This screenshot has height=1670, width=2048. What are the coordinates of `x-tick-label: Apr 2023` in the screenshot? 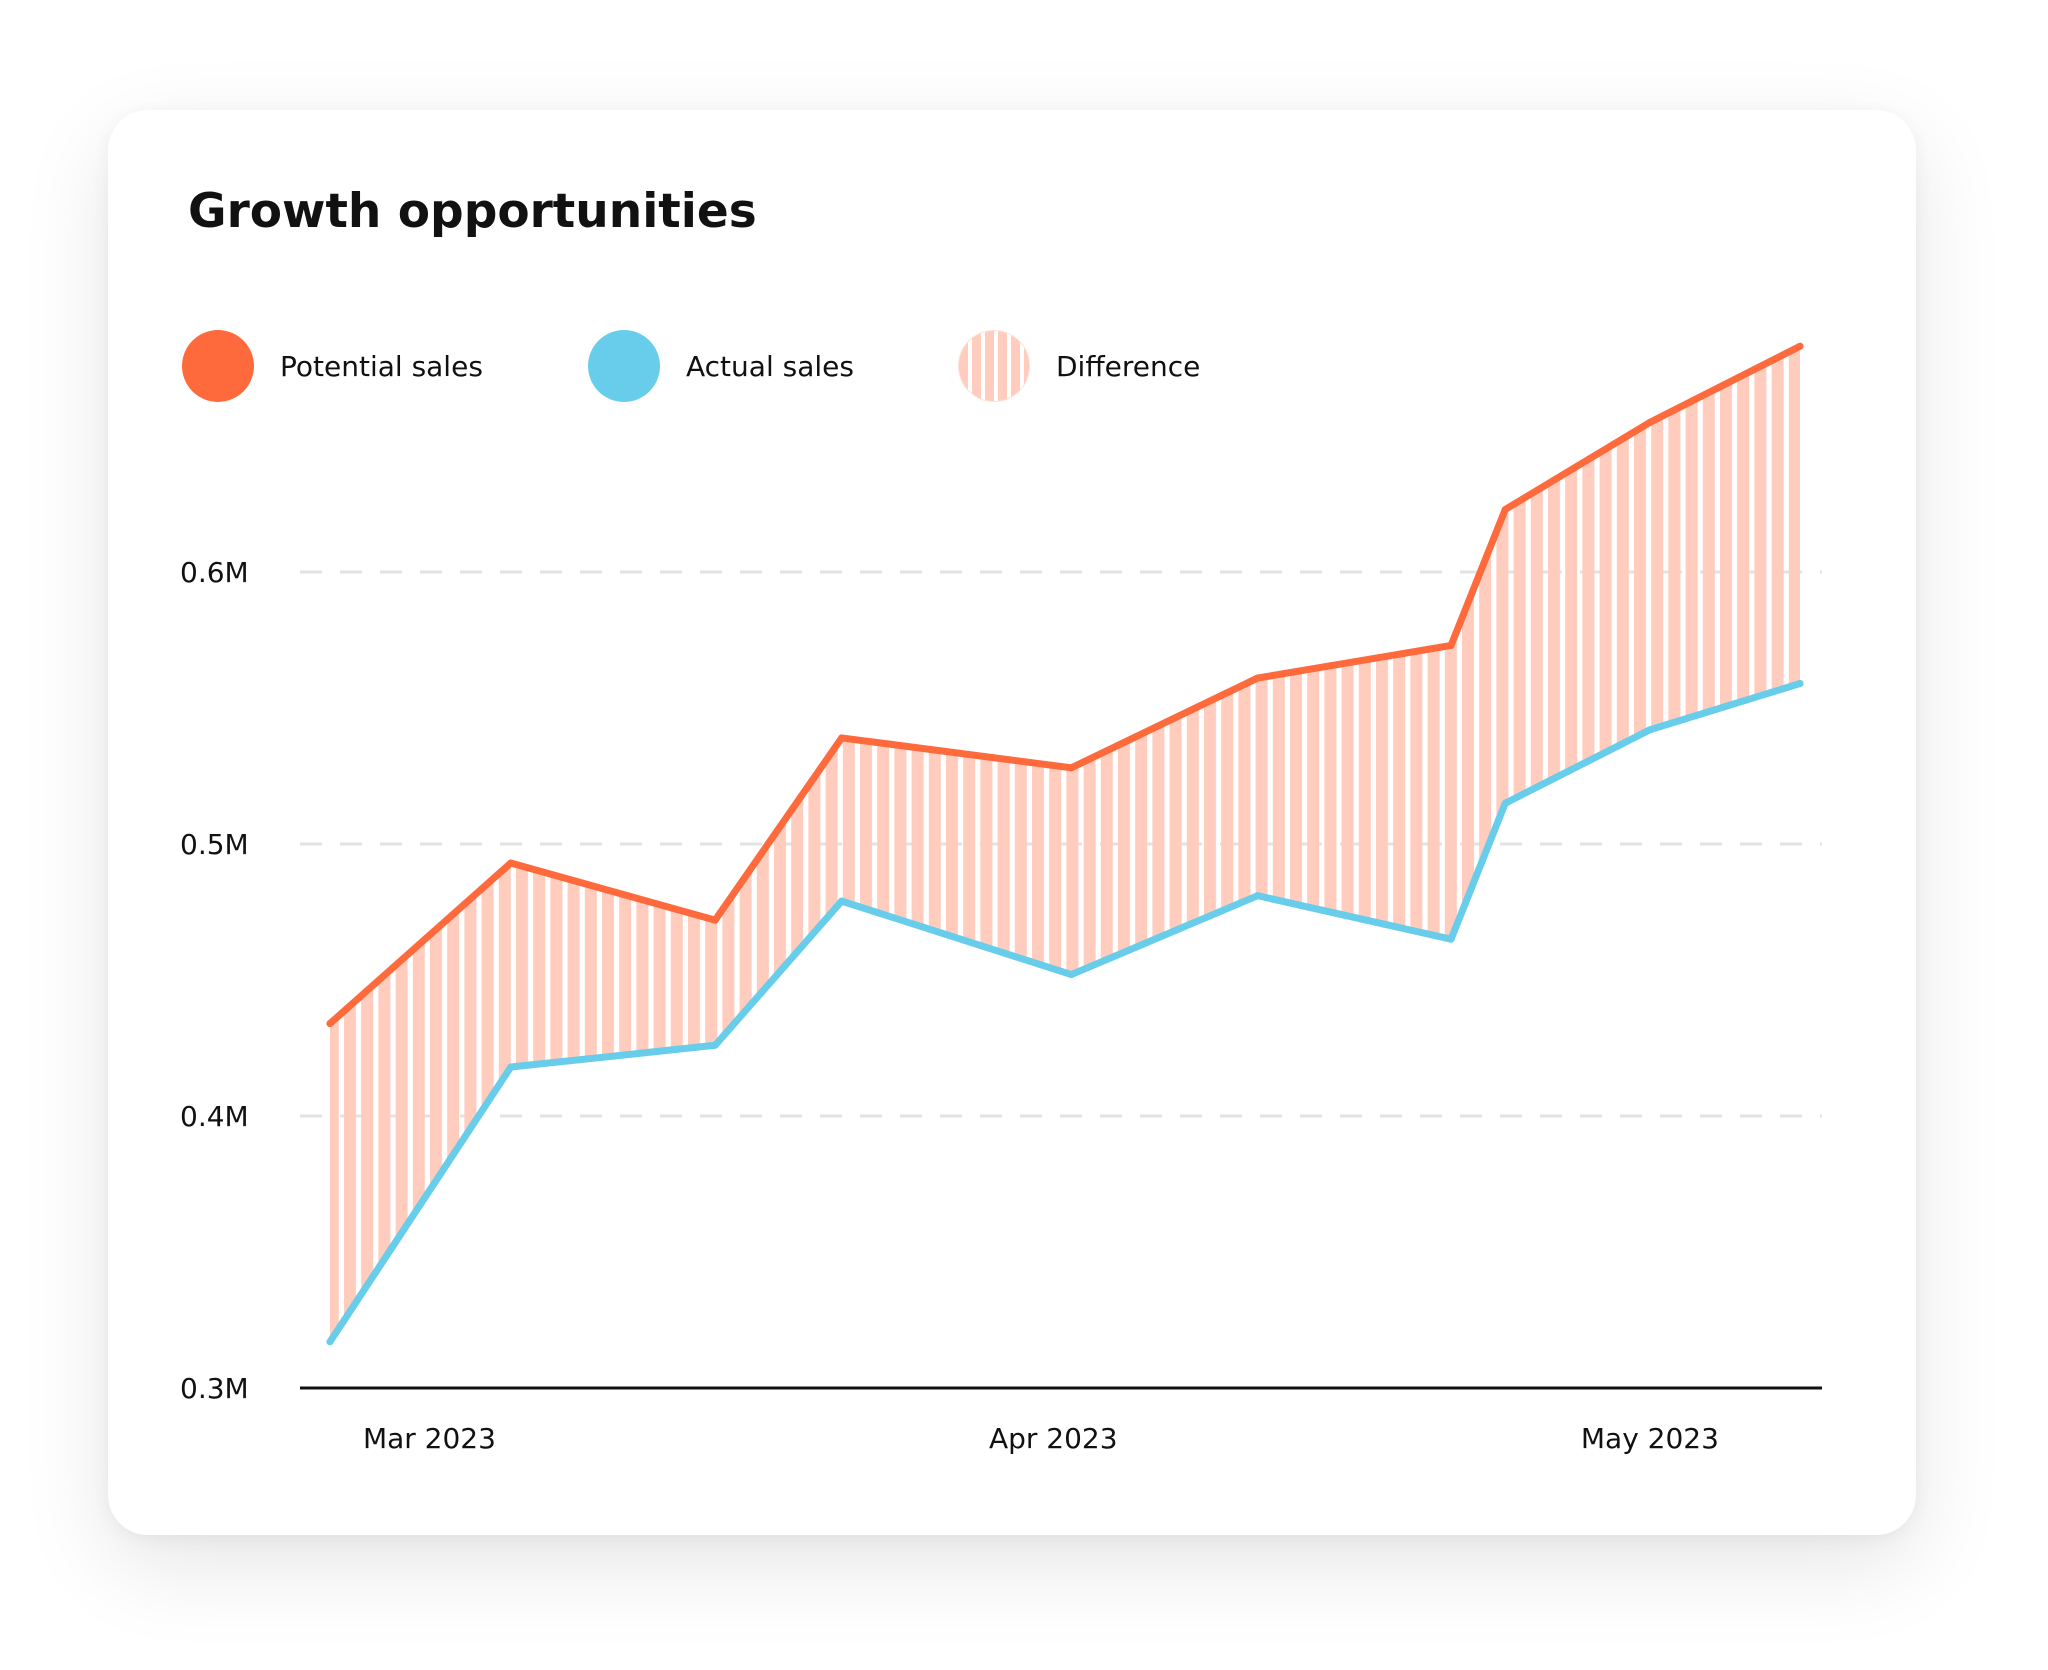 It's located at (1053, 1438).